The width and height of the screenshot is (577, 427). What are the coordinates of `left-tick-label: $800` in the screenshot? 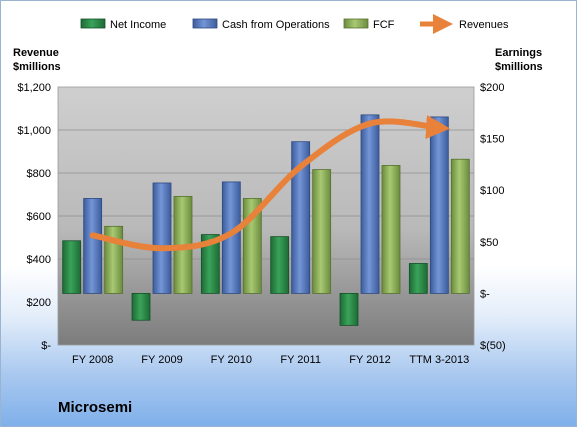 It's located at (39, 174).